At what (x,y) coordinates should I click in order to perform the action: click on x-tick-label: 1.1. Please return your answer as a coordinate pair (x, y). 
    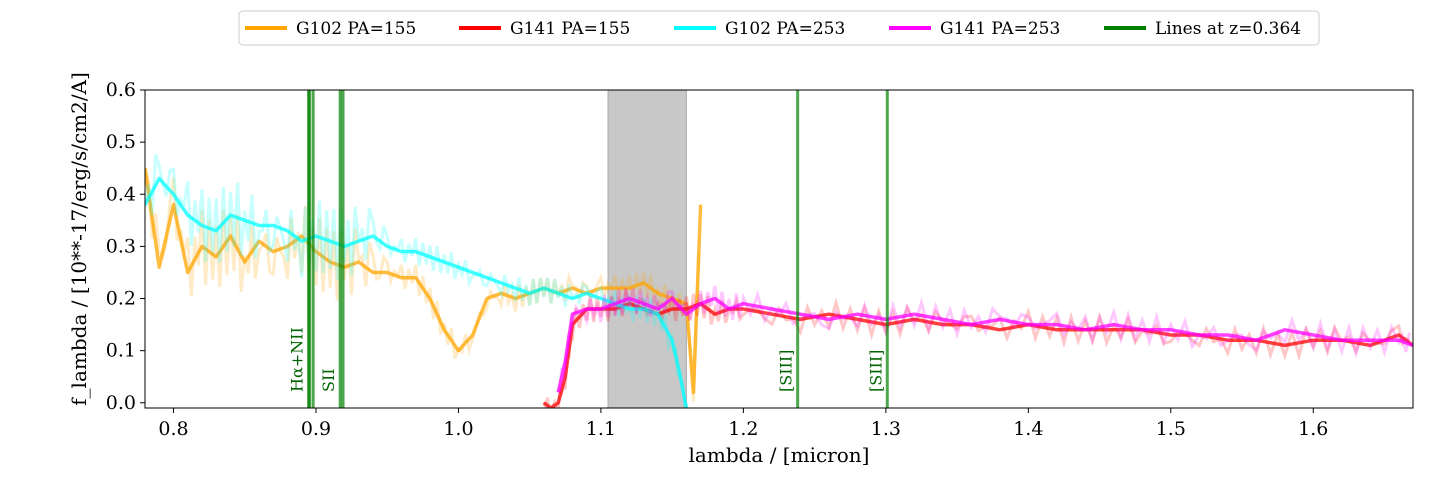
    Looking at the image, I should click on (601, 429).